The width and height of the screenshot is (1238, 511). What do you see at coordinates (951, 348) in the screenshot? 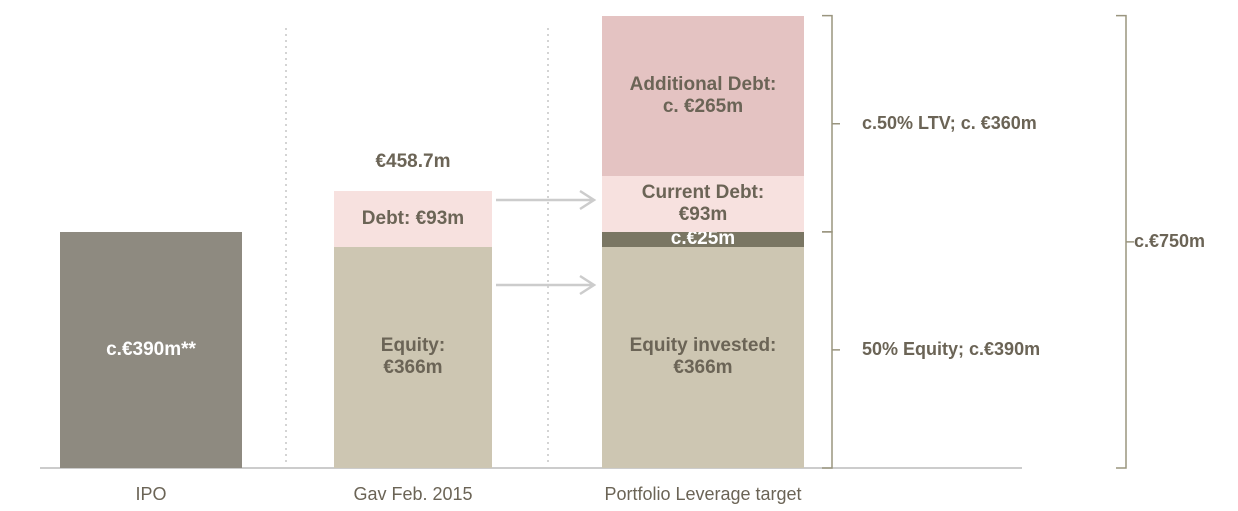
I see `bracket-label: 50% Equity; c.€390m` at bounding box center [951, 348].